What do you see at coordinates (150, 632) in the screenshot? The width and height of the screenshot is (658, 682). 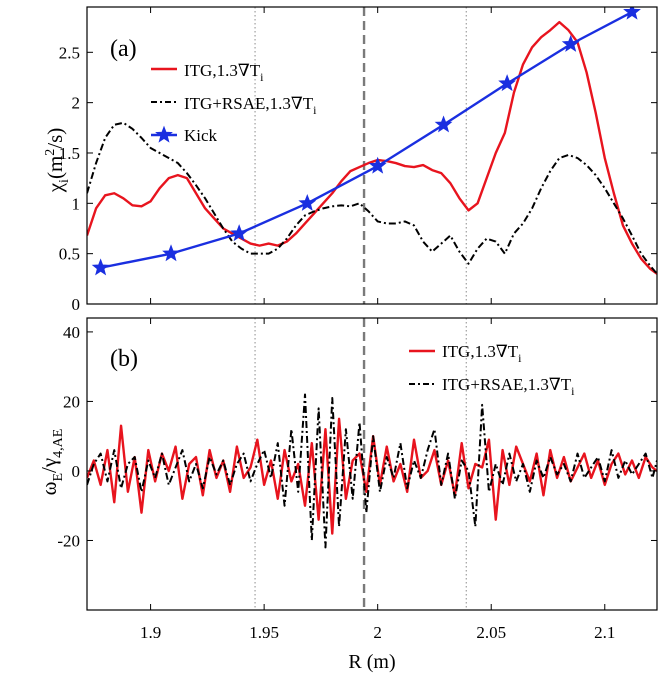 I see `x-tick-label: 1.9` at bounding box center [150, 632].